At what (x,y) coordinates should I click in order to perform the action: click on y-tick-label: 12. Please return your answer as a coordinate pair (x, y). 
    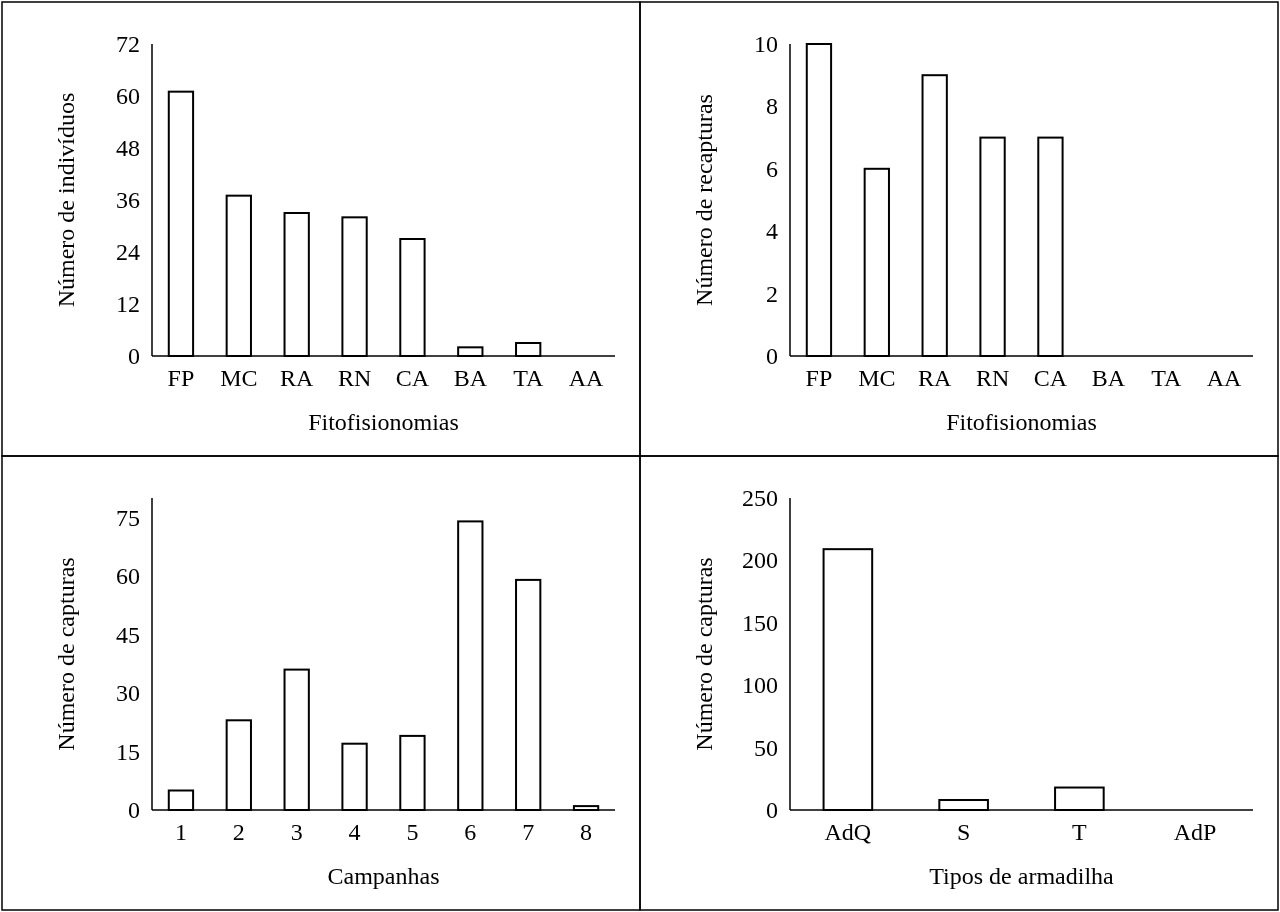
    Looking at the image, I should click on (128, 304).